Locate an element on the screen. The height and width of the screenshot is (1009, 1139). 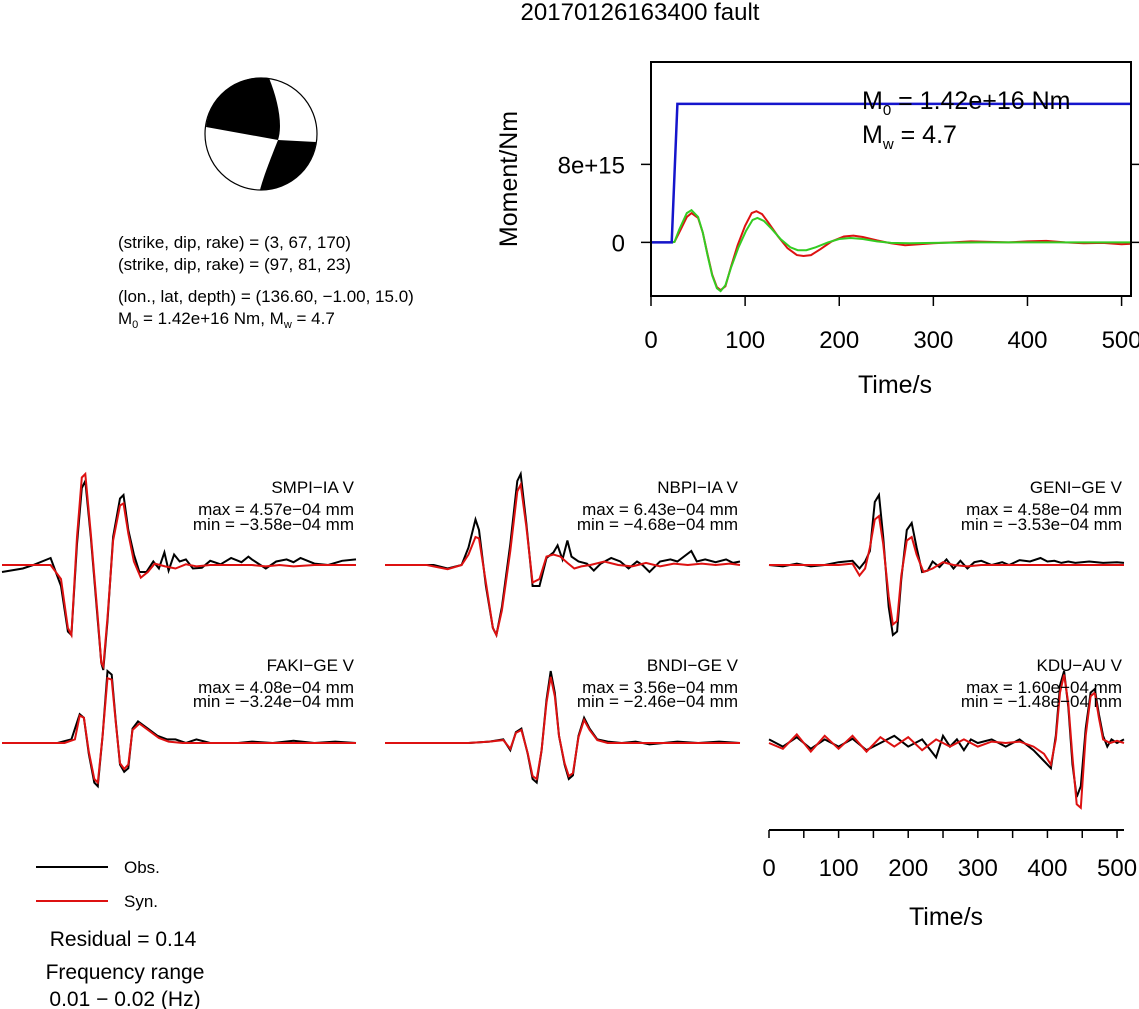
moment-annotation-m0: M0 = 1.42e+16 Nm is located at coordinates (966, 103).